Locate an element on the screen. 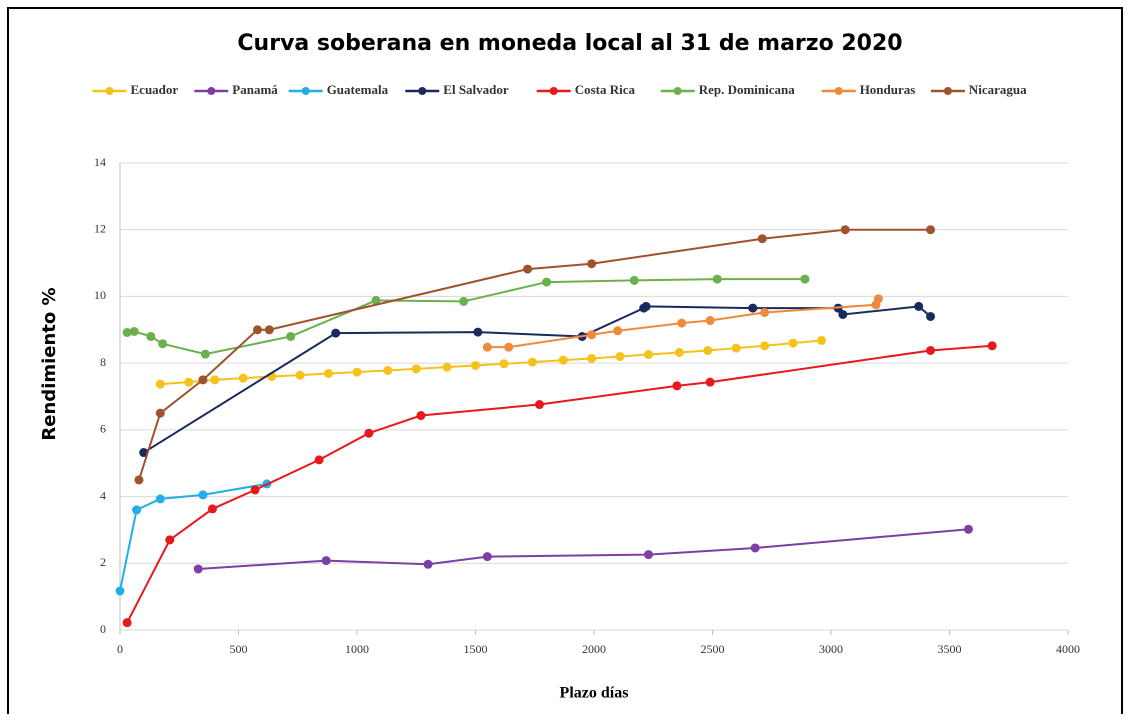 This screenshot has width=1127, height=719. legend-label: Costa Rica is located at coordinates (605, 89).